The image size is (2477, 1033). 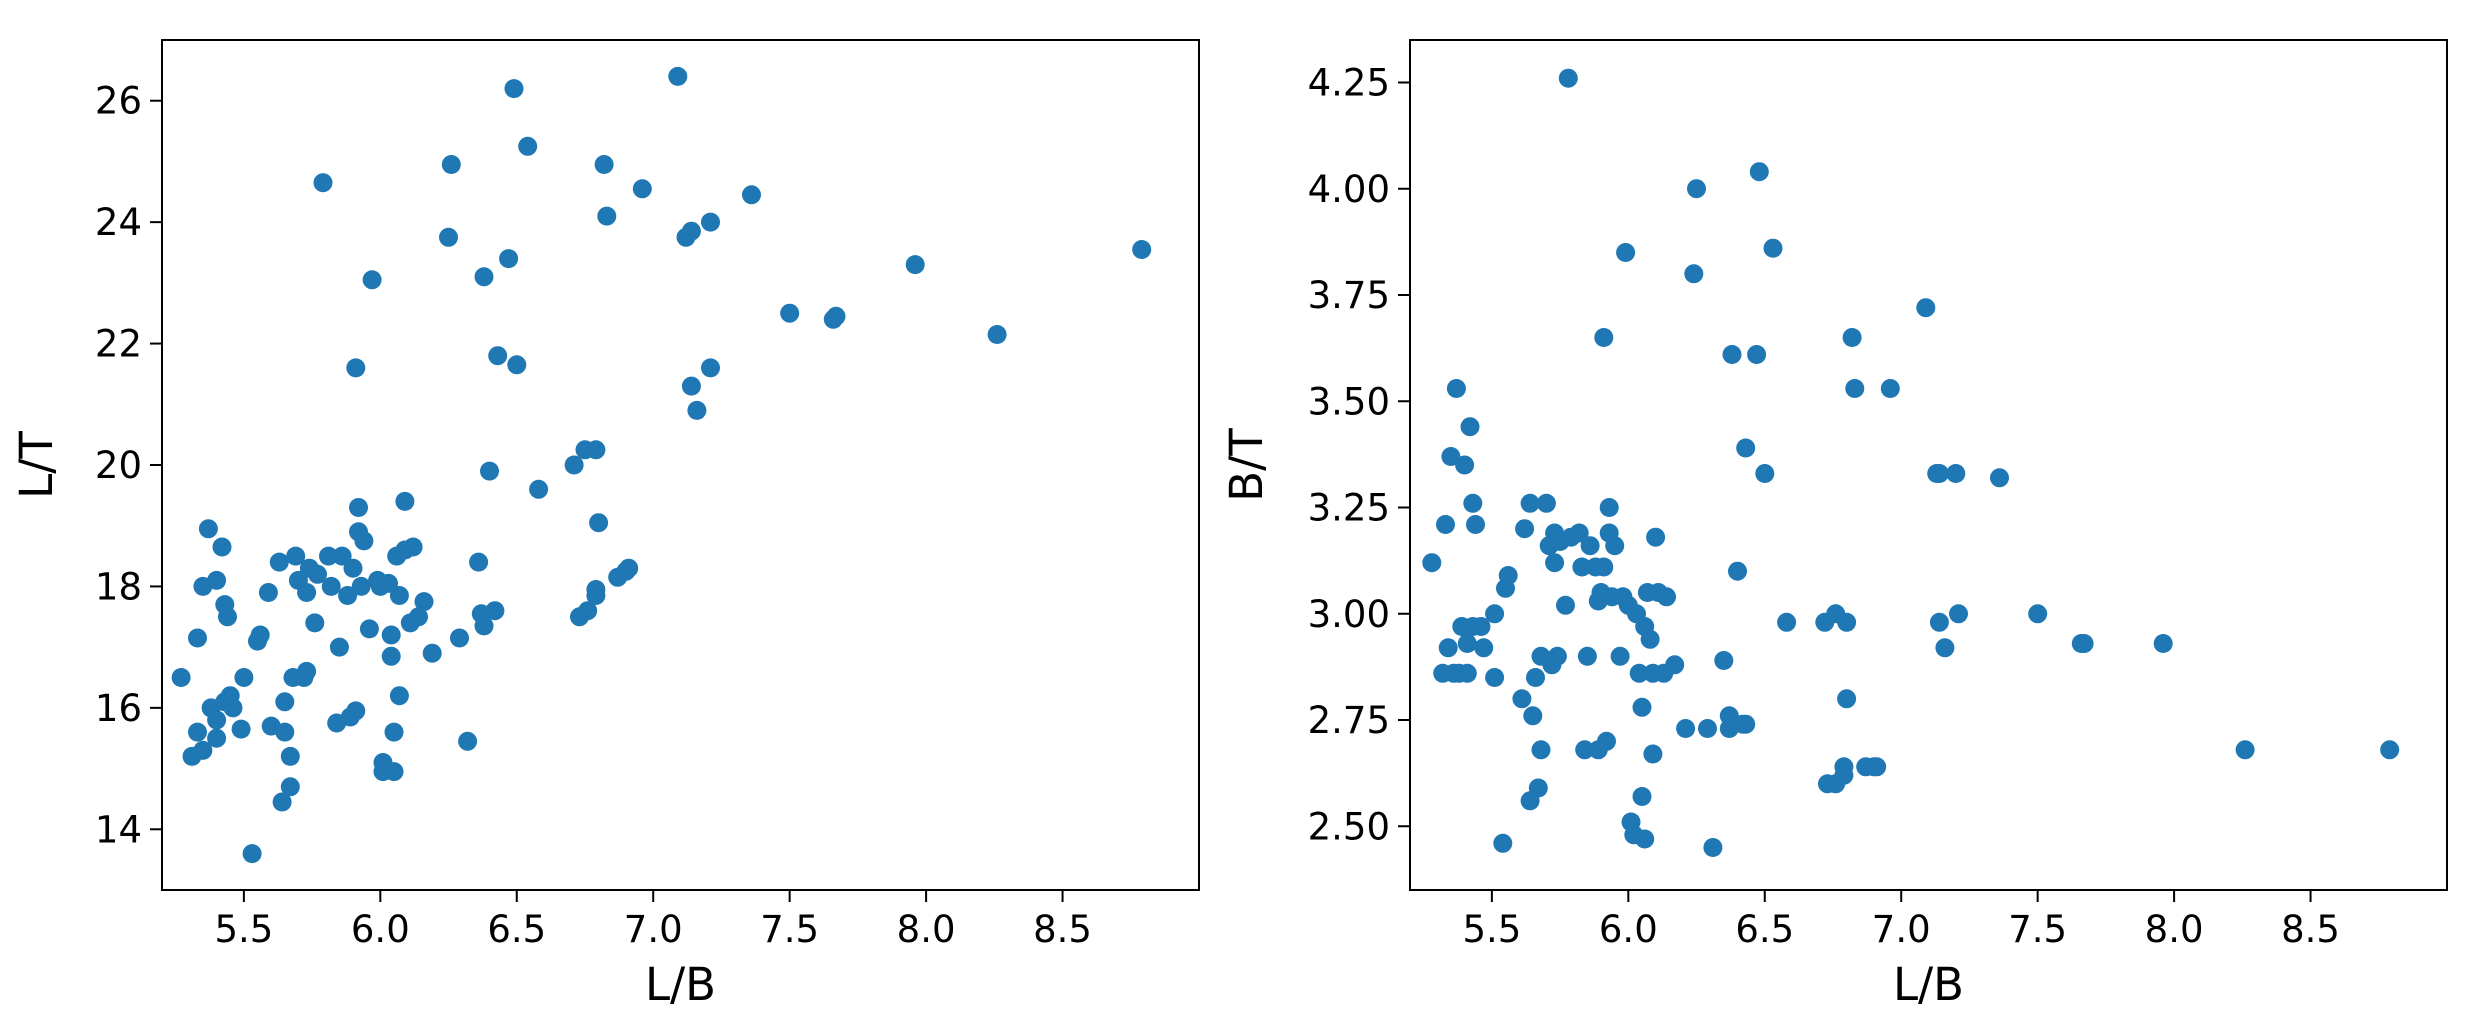 What do you see at coordinates (1764, 929) in the screenshot?
I see `x-tick-label: 6.5` at bounding box center [1764, 929].